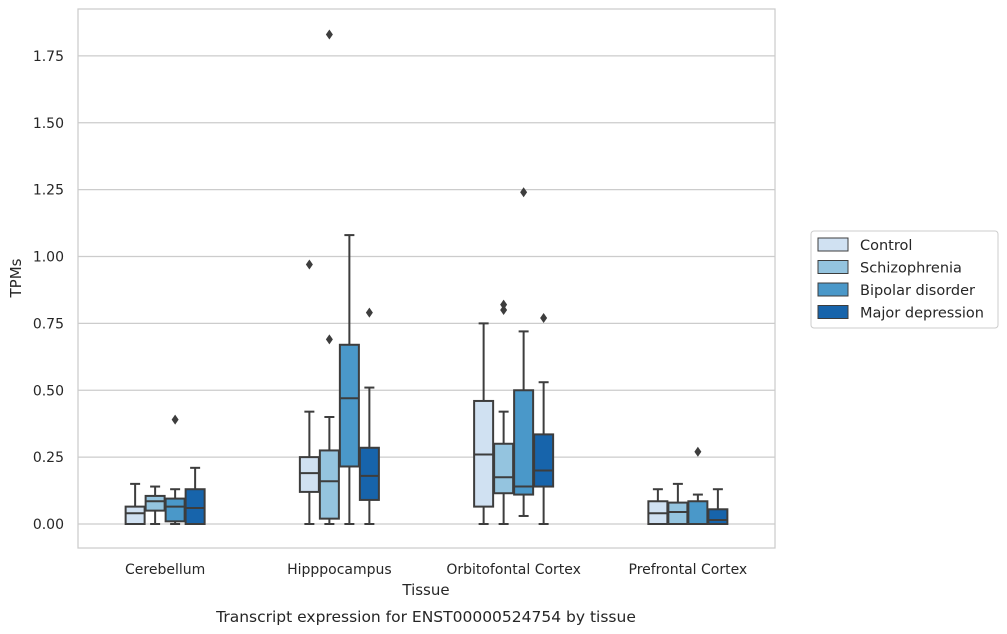  I want to click on legend-item: Bipolar disorder, so click(896, 290).